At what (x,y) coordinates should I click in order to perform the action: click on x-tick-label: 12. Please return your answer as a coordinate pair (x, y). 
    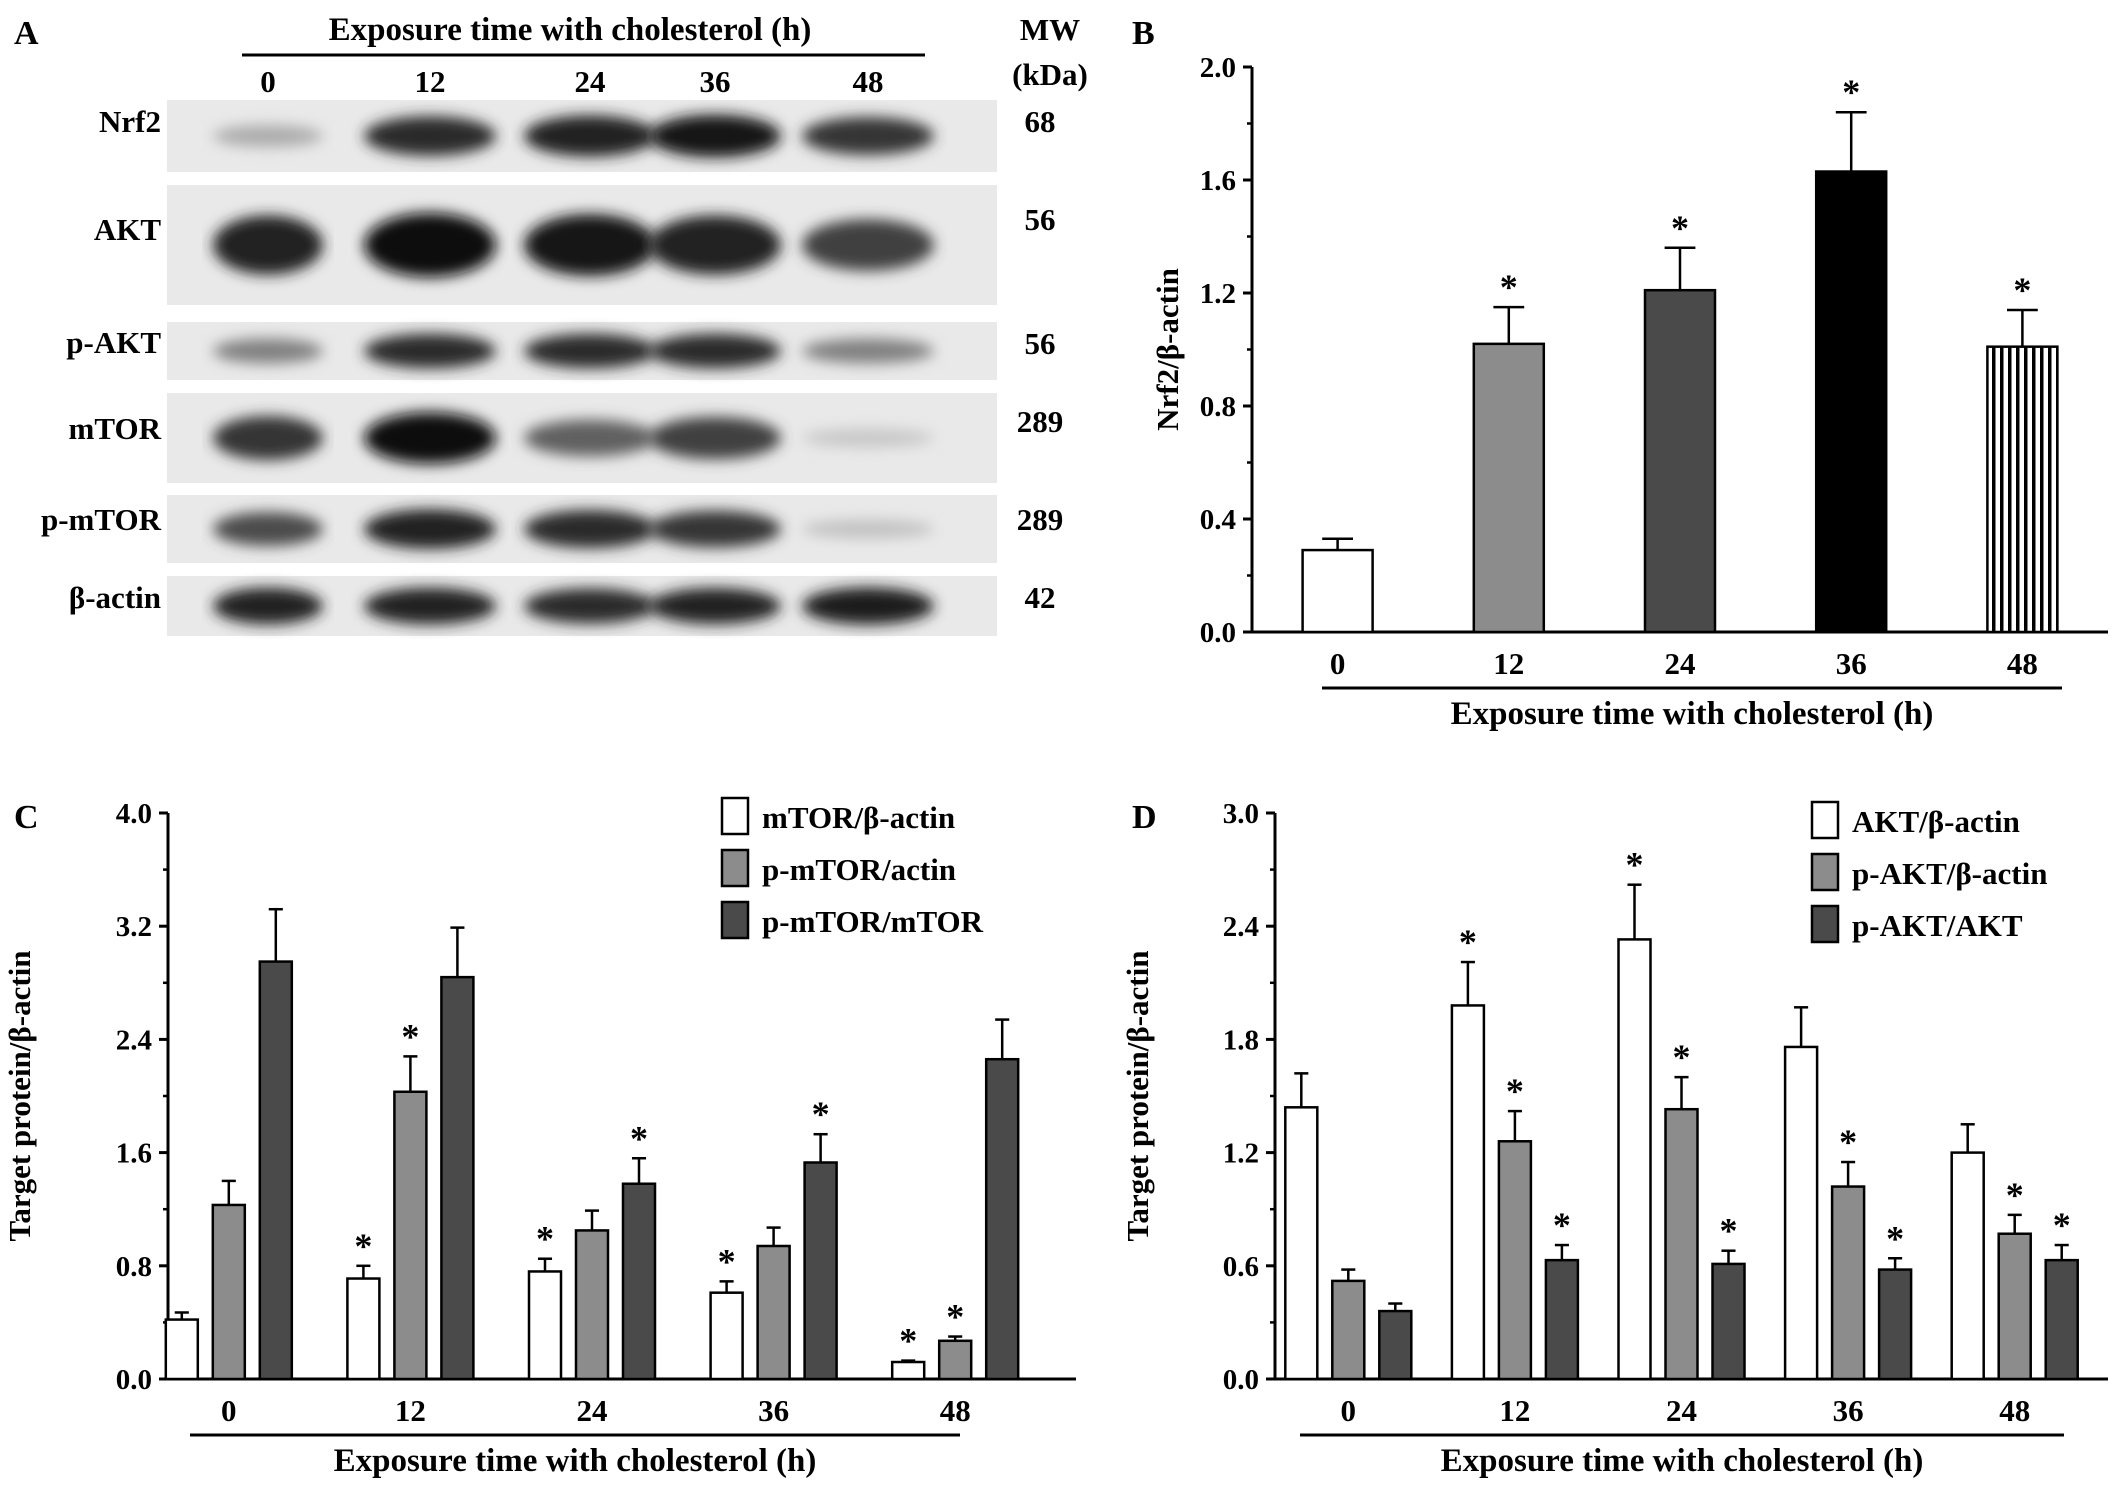
    Looking at the image, I should click on (1508, 663).